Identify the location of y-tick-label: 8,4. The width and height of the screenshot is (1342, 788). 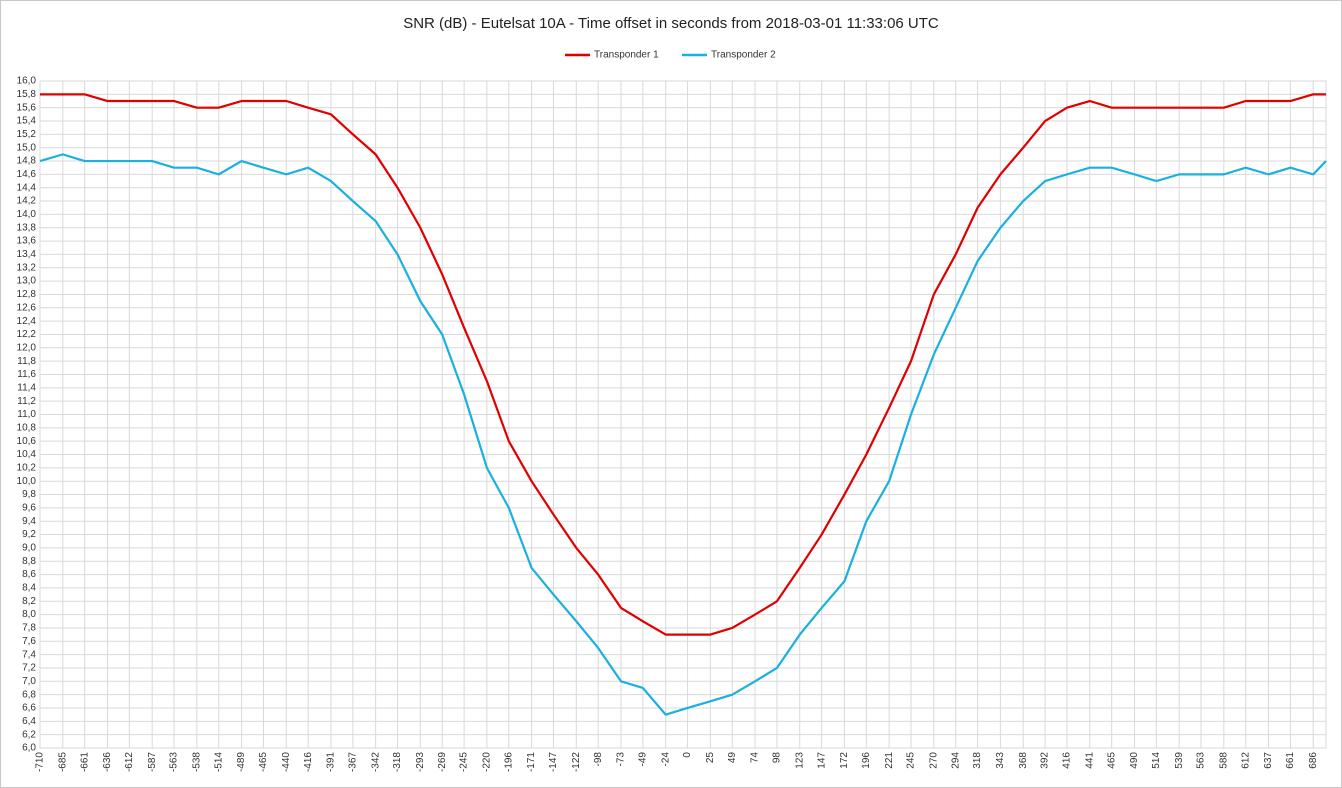
(29, 588).